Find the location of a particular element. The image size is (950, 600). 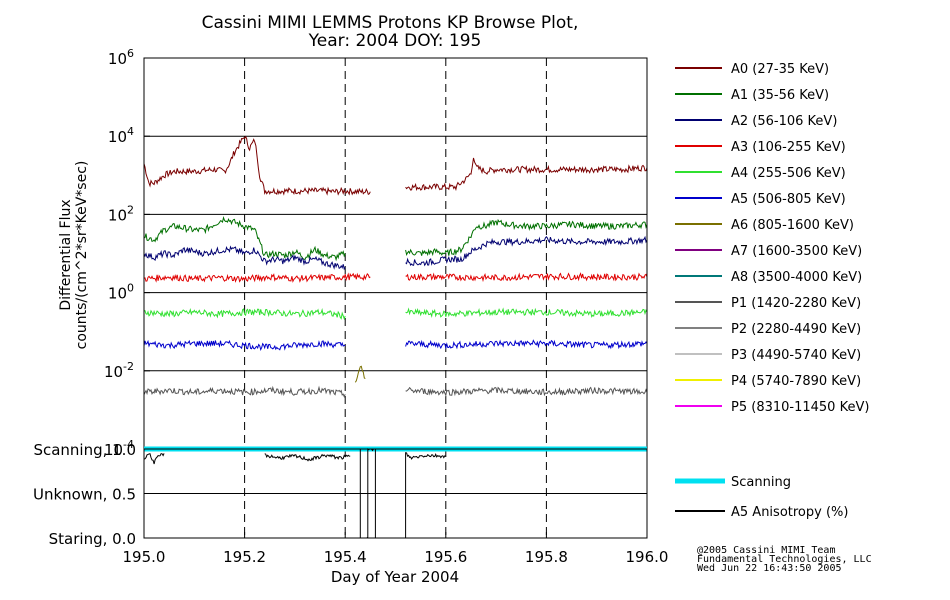

legend-label: A6 (805-1600 KeV) is located at coordinates (792, 225).